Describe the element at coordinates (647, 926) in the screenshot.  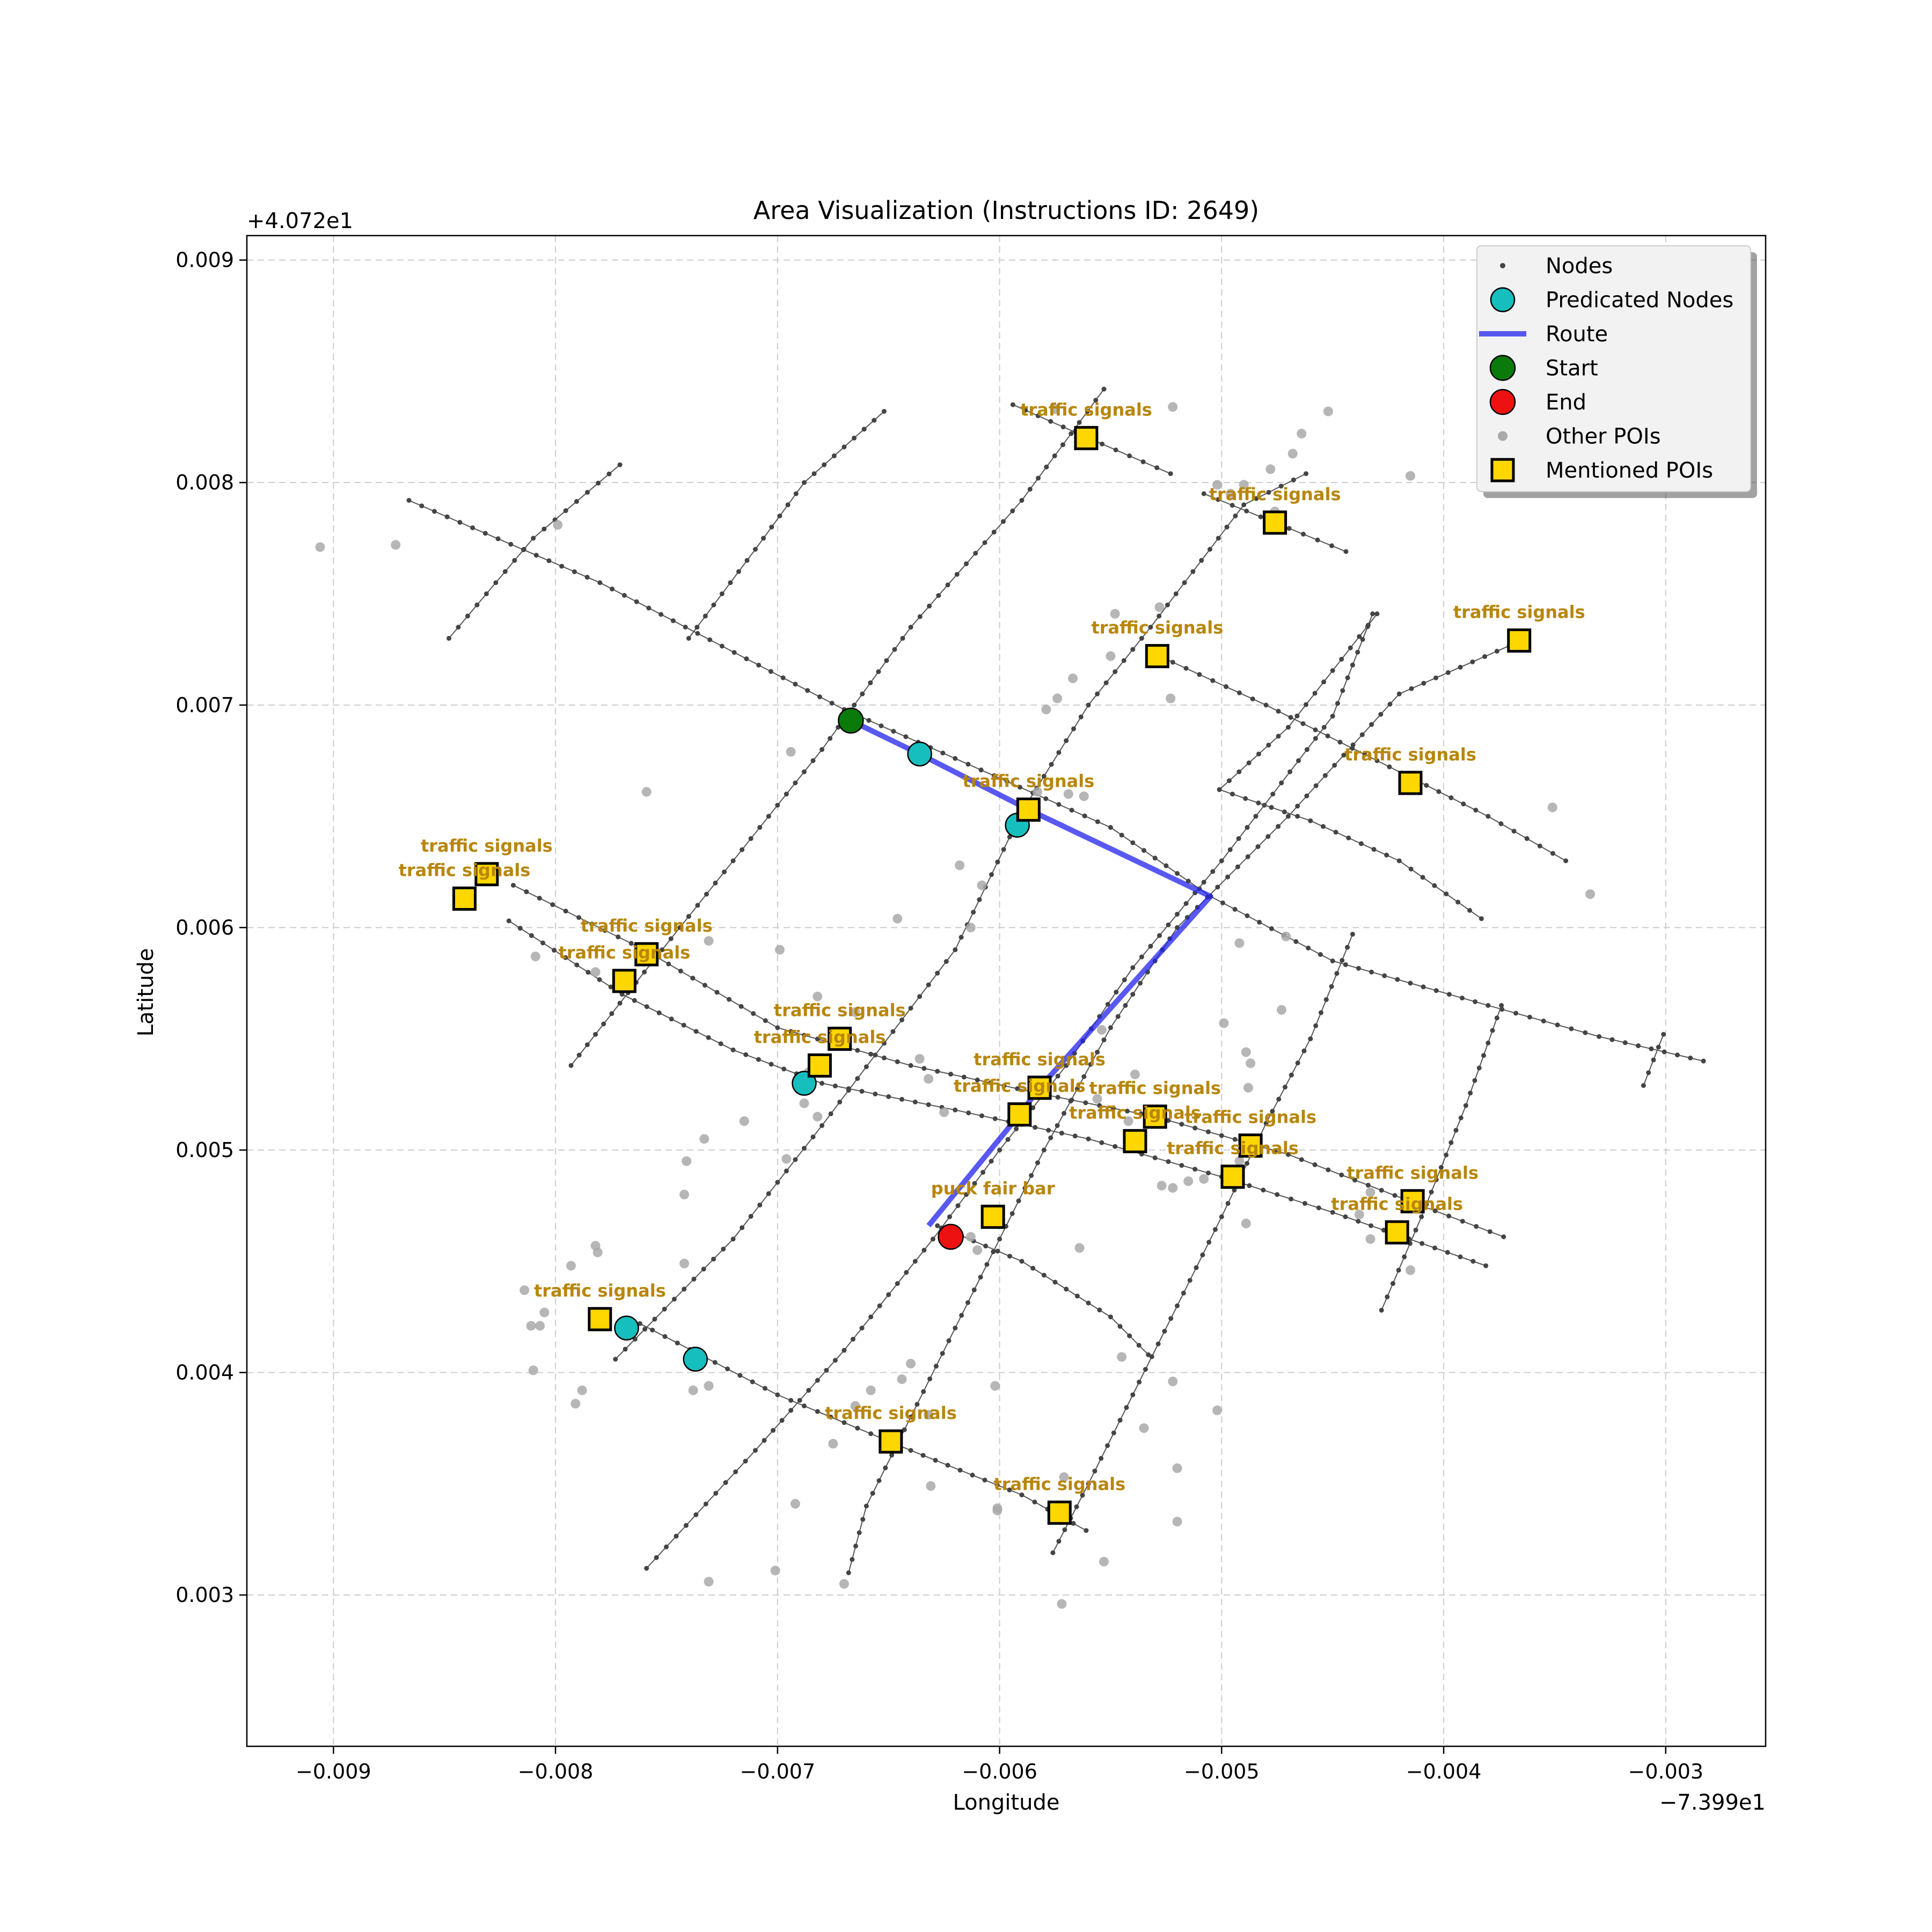
I see `mentioned-poi-label: traffic signals` at that location.